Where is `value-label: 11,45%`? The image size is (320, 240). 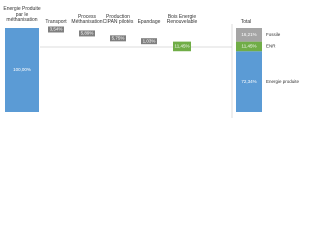 value-label: 11,45% is located at coordinates (182, 46).